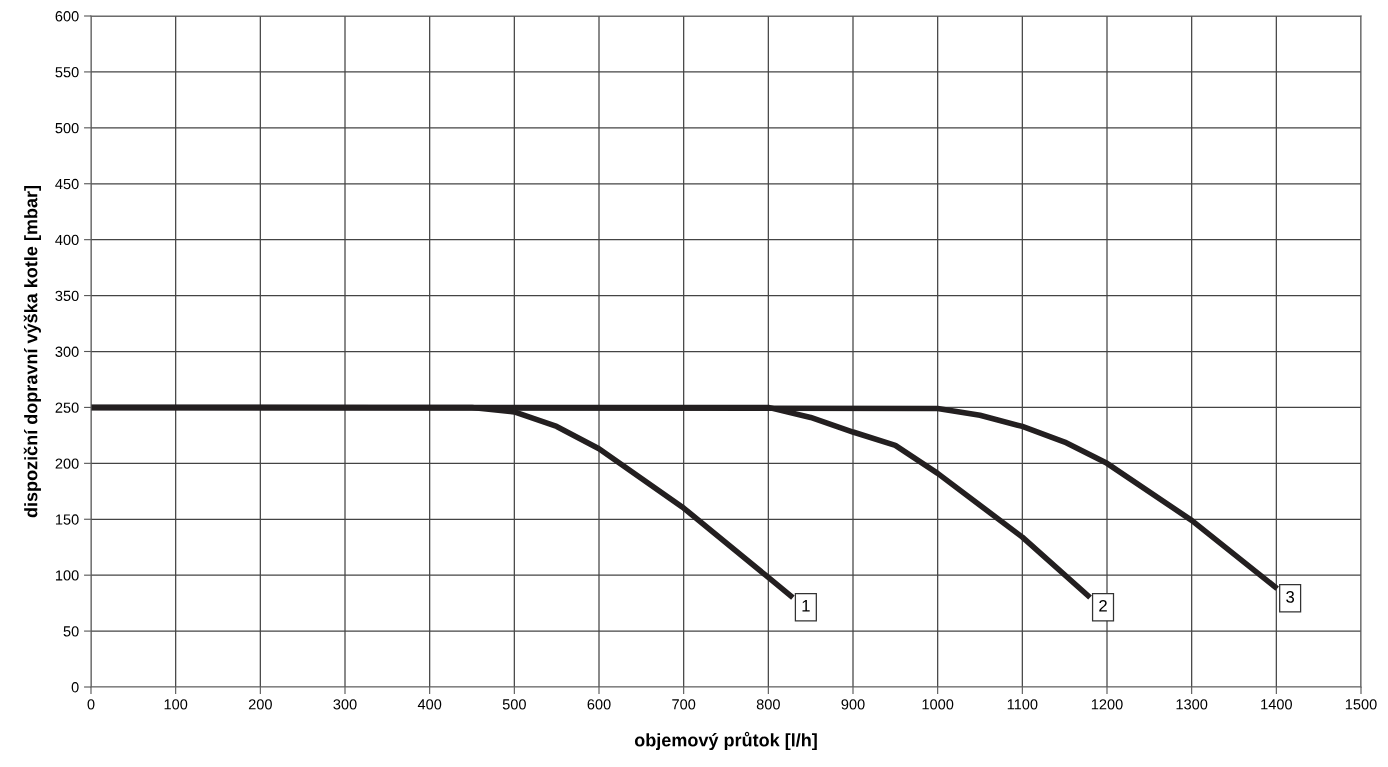  I want to click on y-tick-label: 0, so click(75, 687).